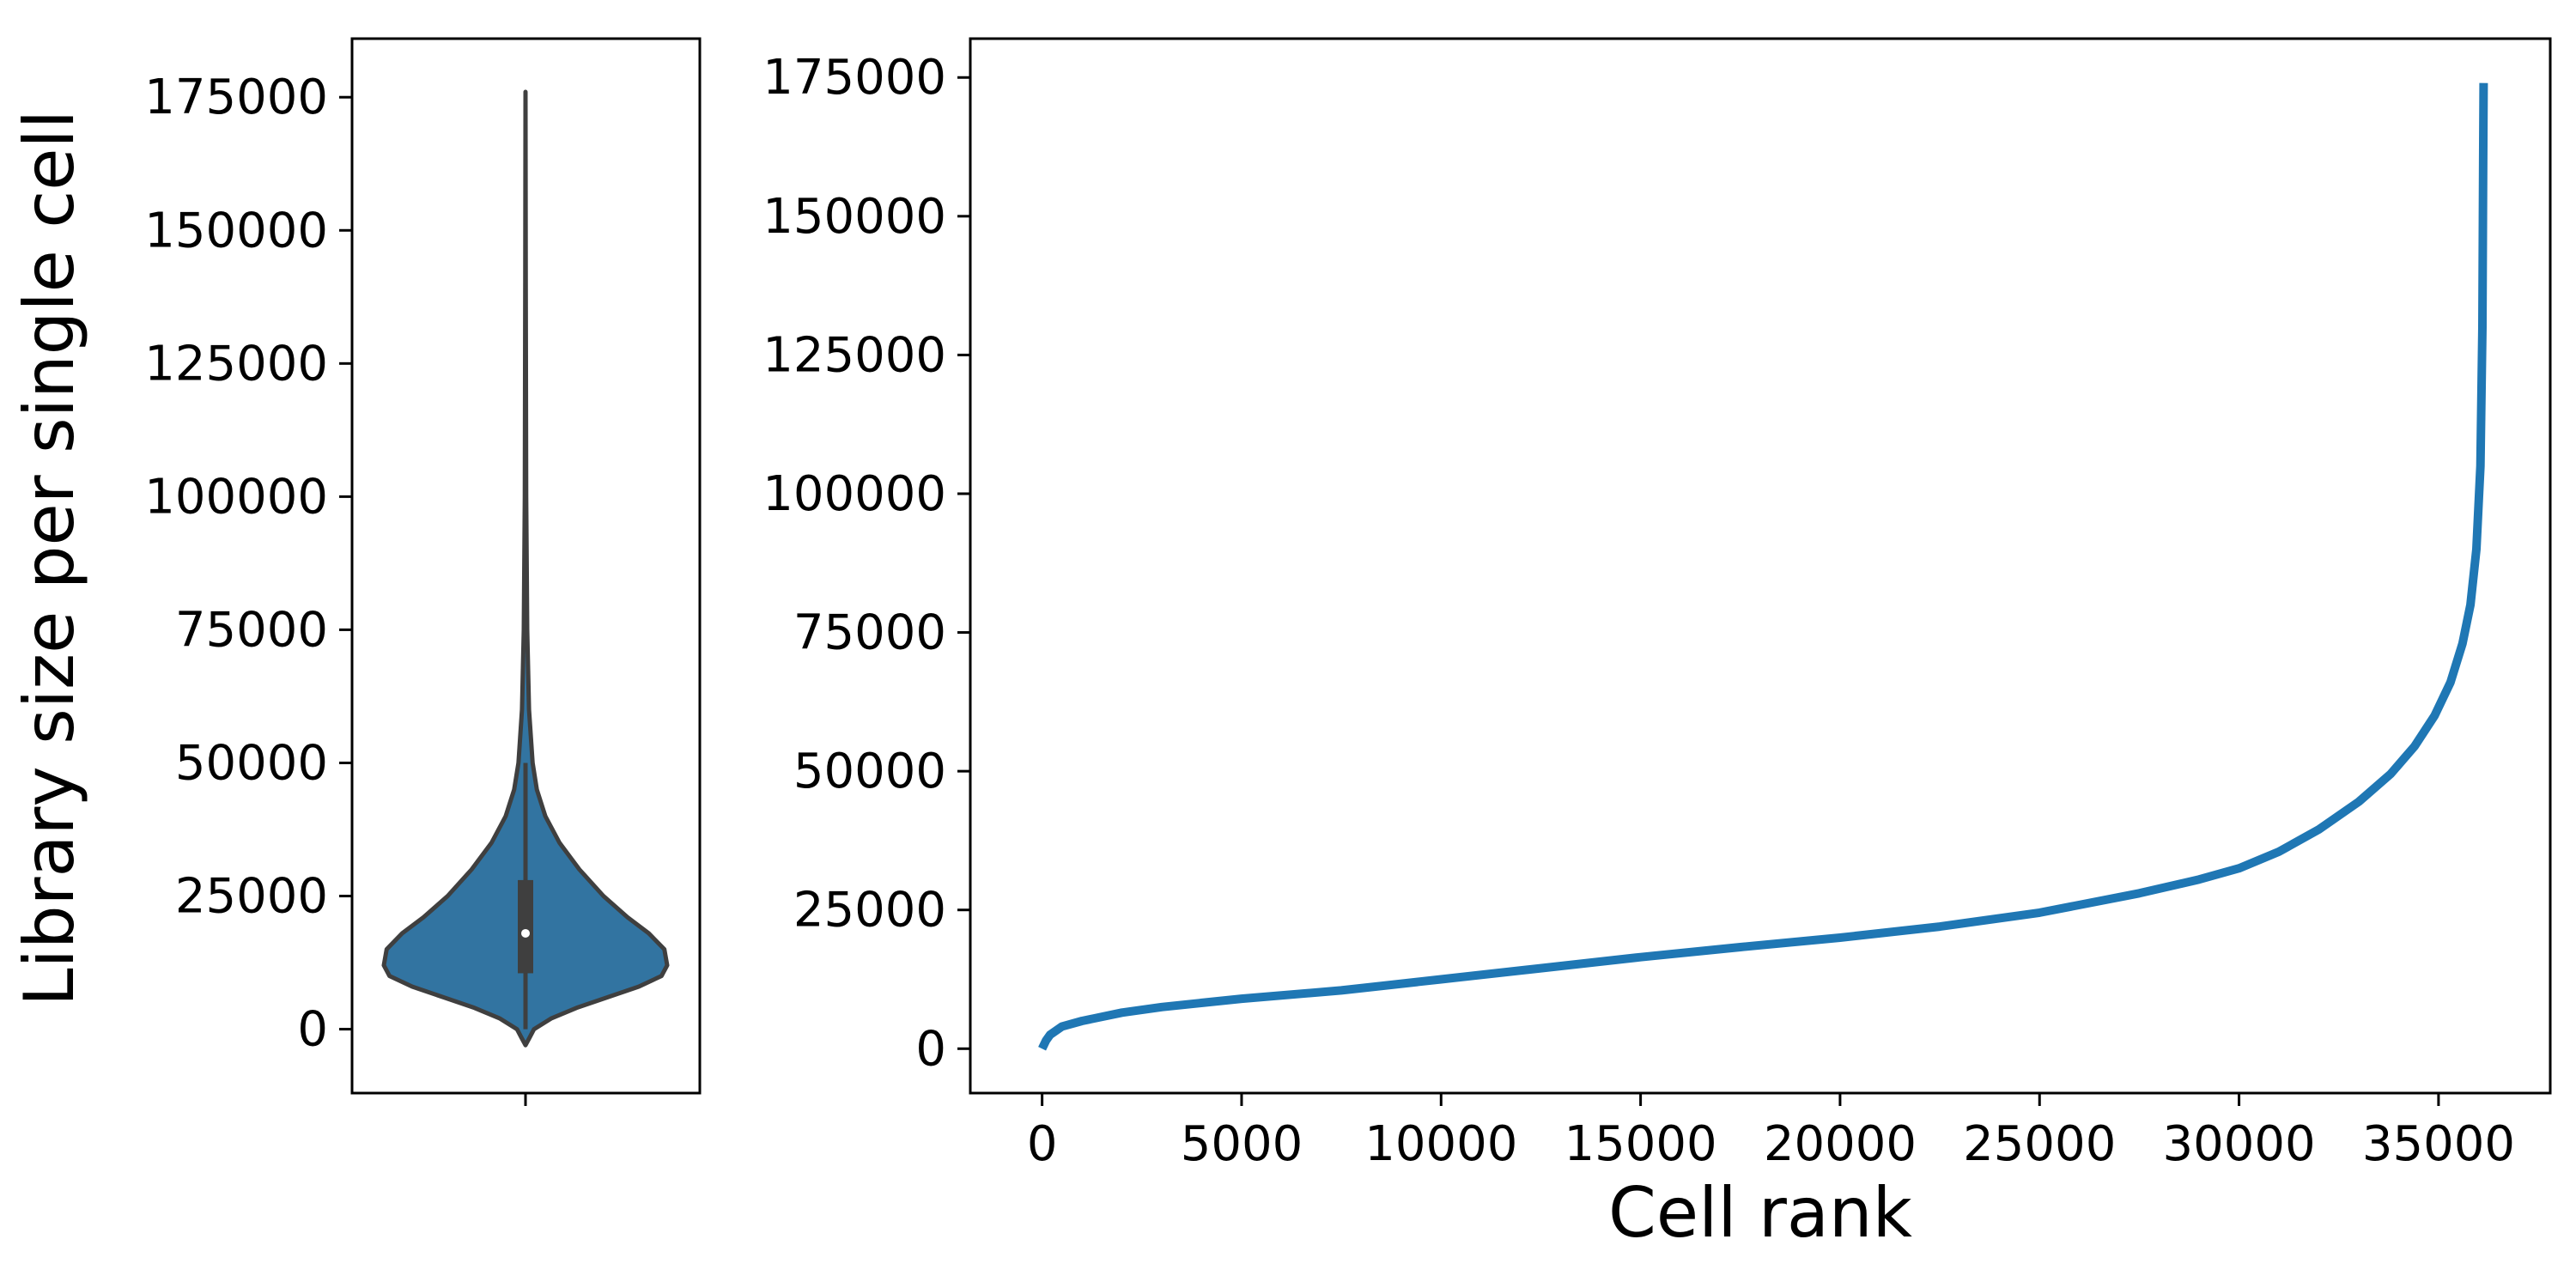  I want to click on violin-y-tick-label: 75000, so click(251, 630).